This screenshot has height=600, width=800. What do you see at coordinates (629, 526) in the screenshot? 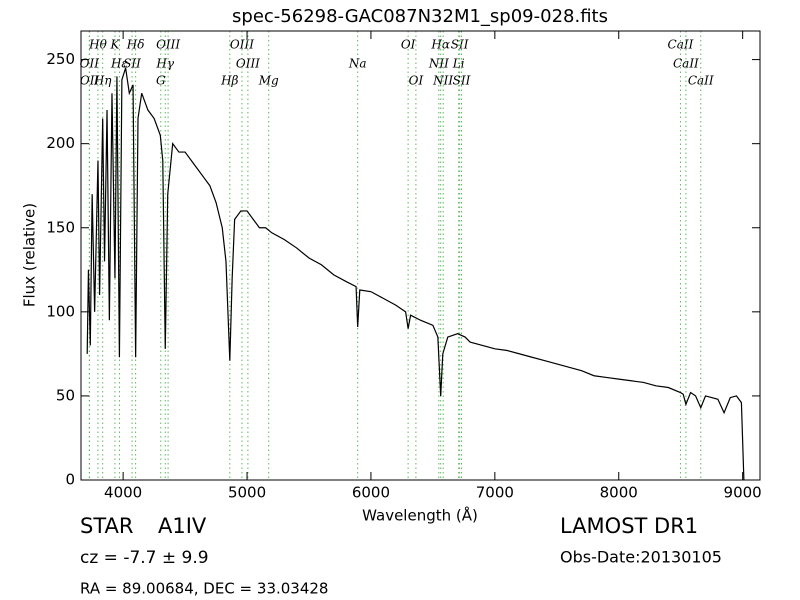
I see `survey: LAMOST DR1` at bounding box center [629, 526].